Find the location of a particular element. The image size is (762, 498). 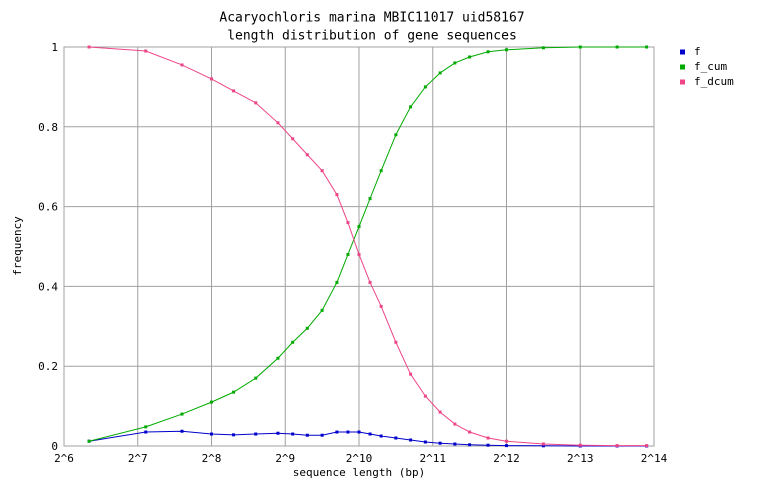

x-tick-label: 2^11 is located at coordinates (433, 458).